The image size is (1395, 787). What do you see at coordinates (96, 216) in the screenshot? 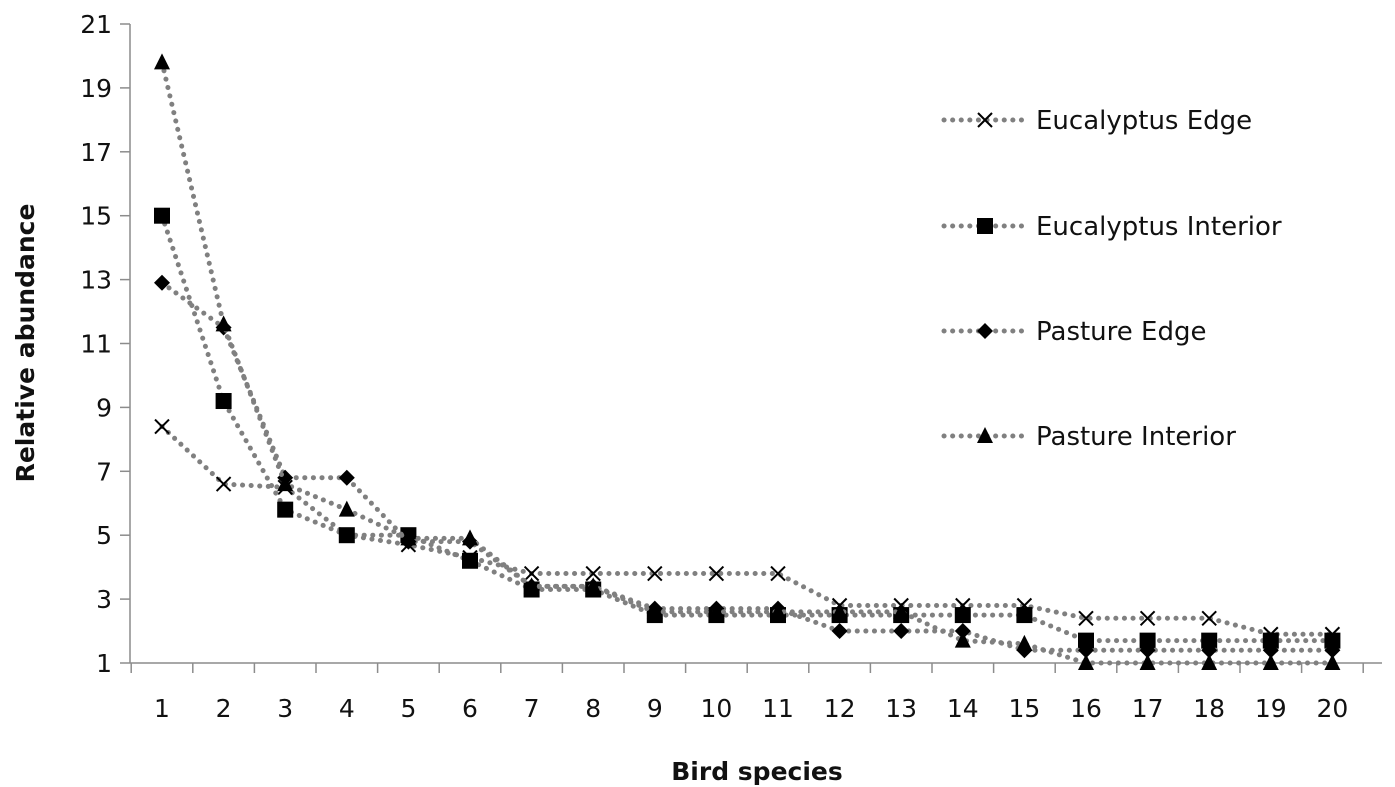
I see `y-tick-label: 15` at bounding box center [96, 216].